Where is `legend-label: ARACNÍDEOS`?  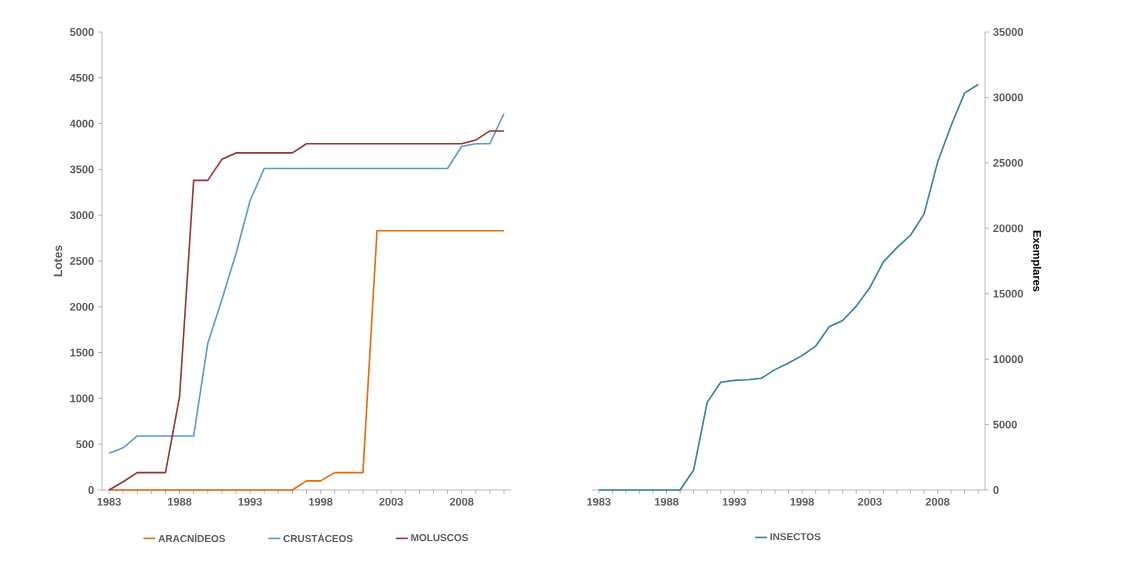
legend-label: ARACNÍDEOS is located at coordinates (192, 538).